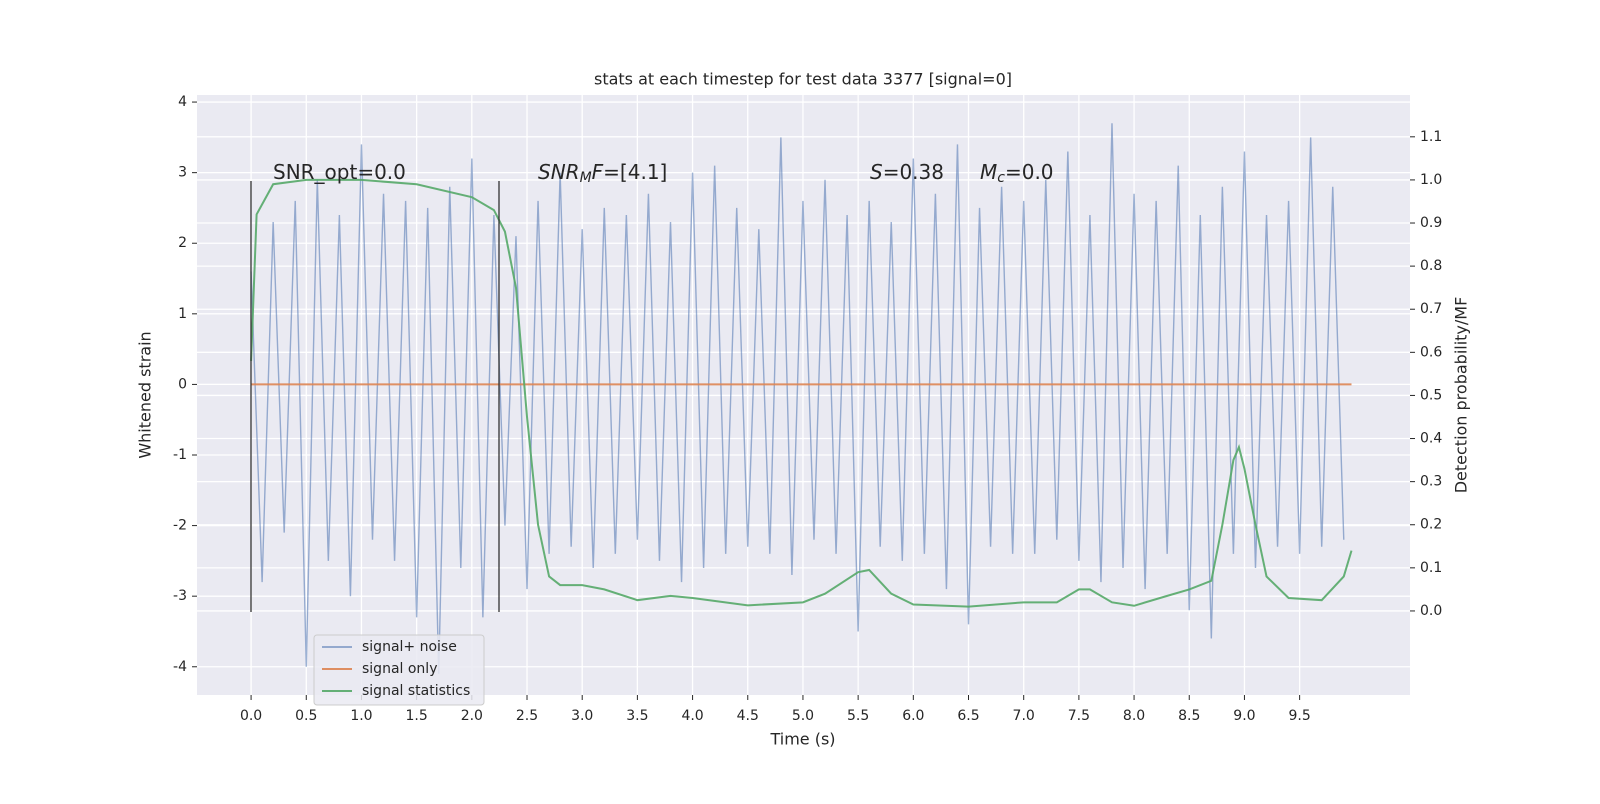  I want to click on y-tick-label: -4, so click(180, 667).